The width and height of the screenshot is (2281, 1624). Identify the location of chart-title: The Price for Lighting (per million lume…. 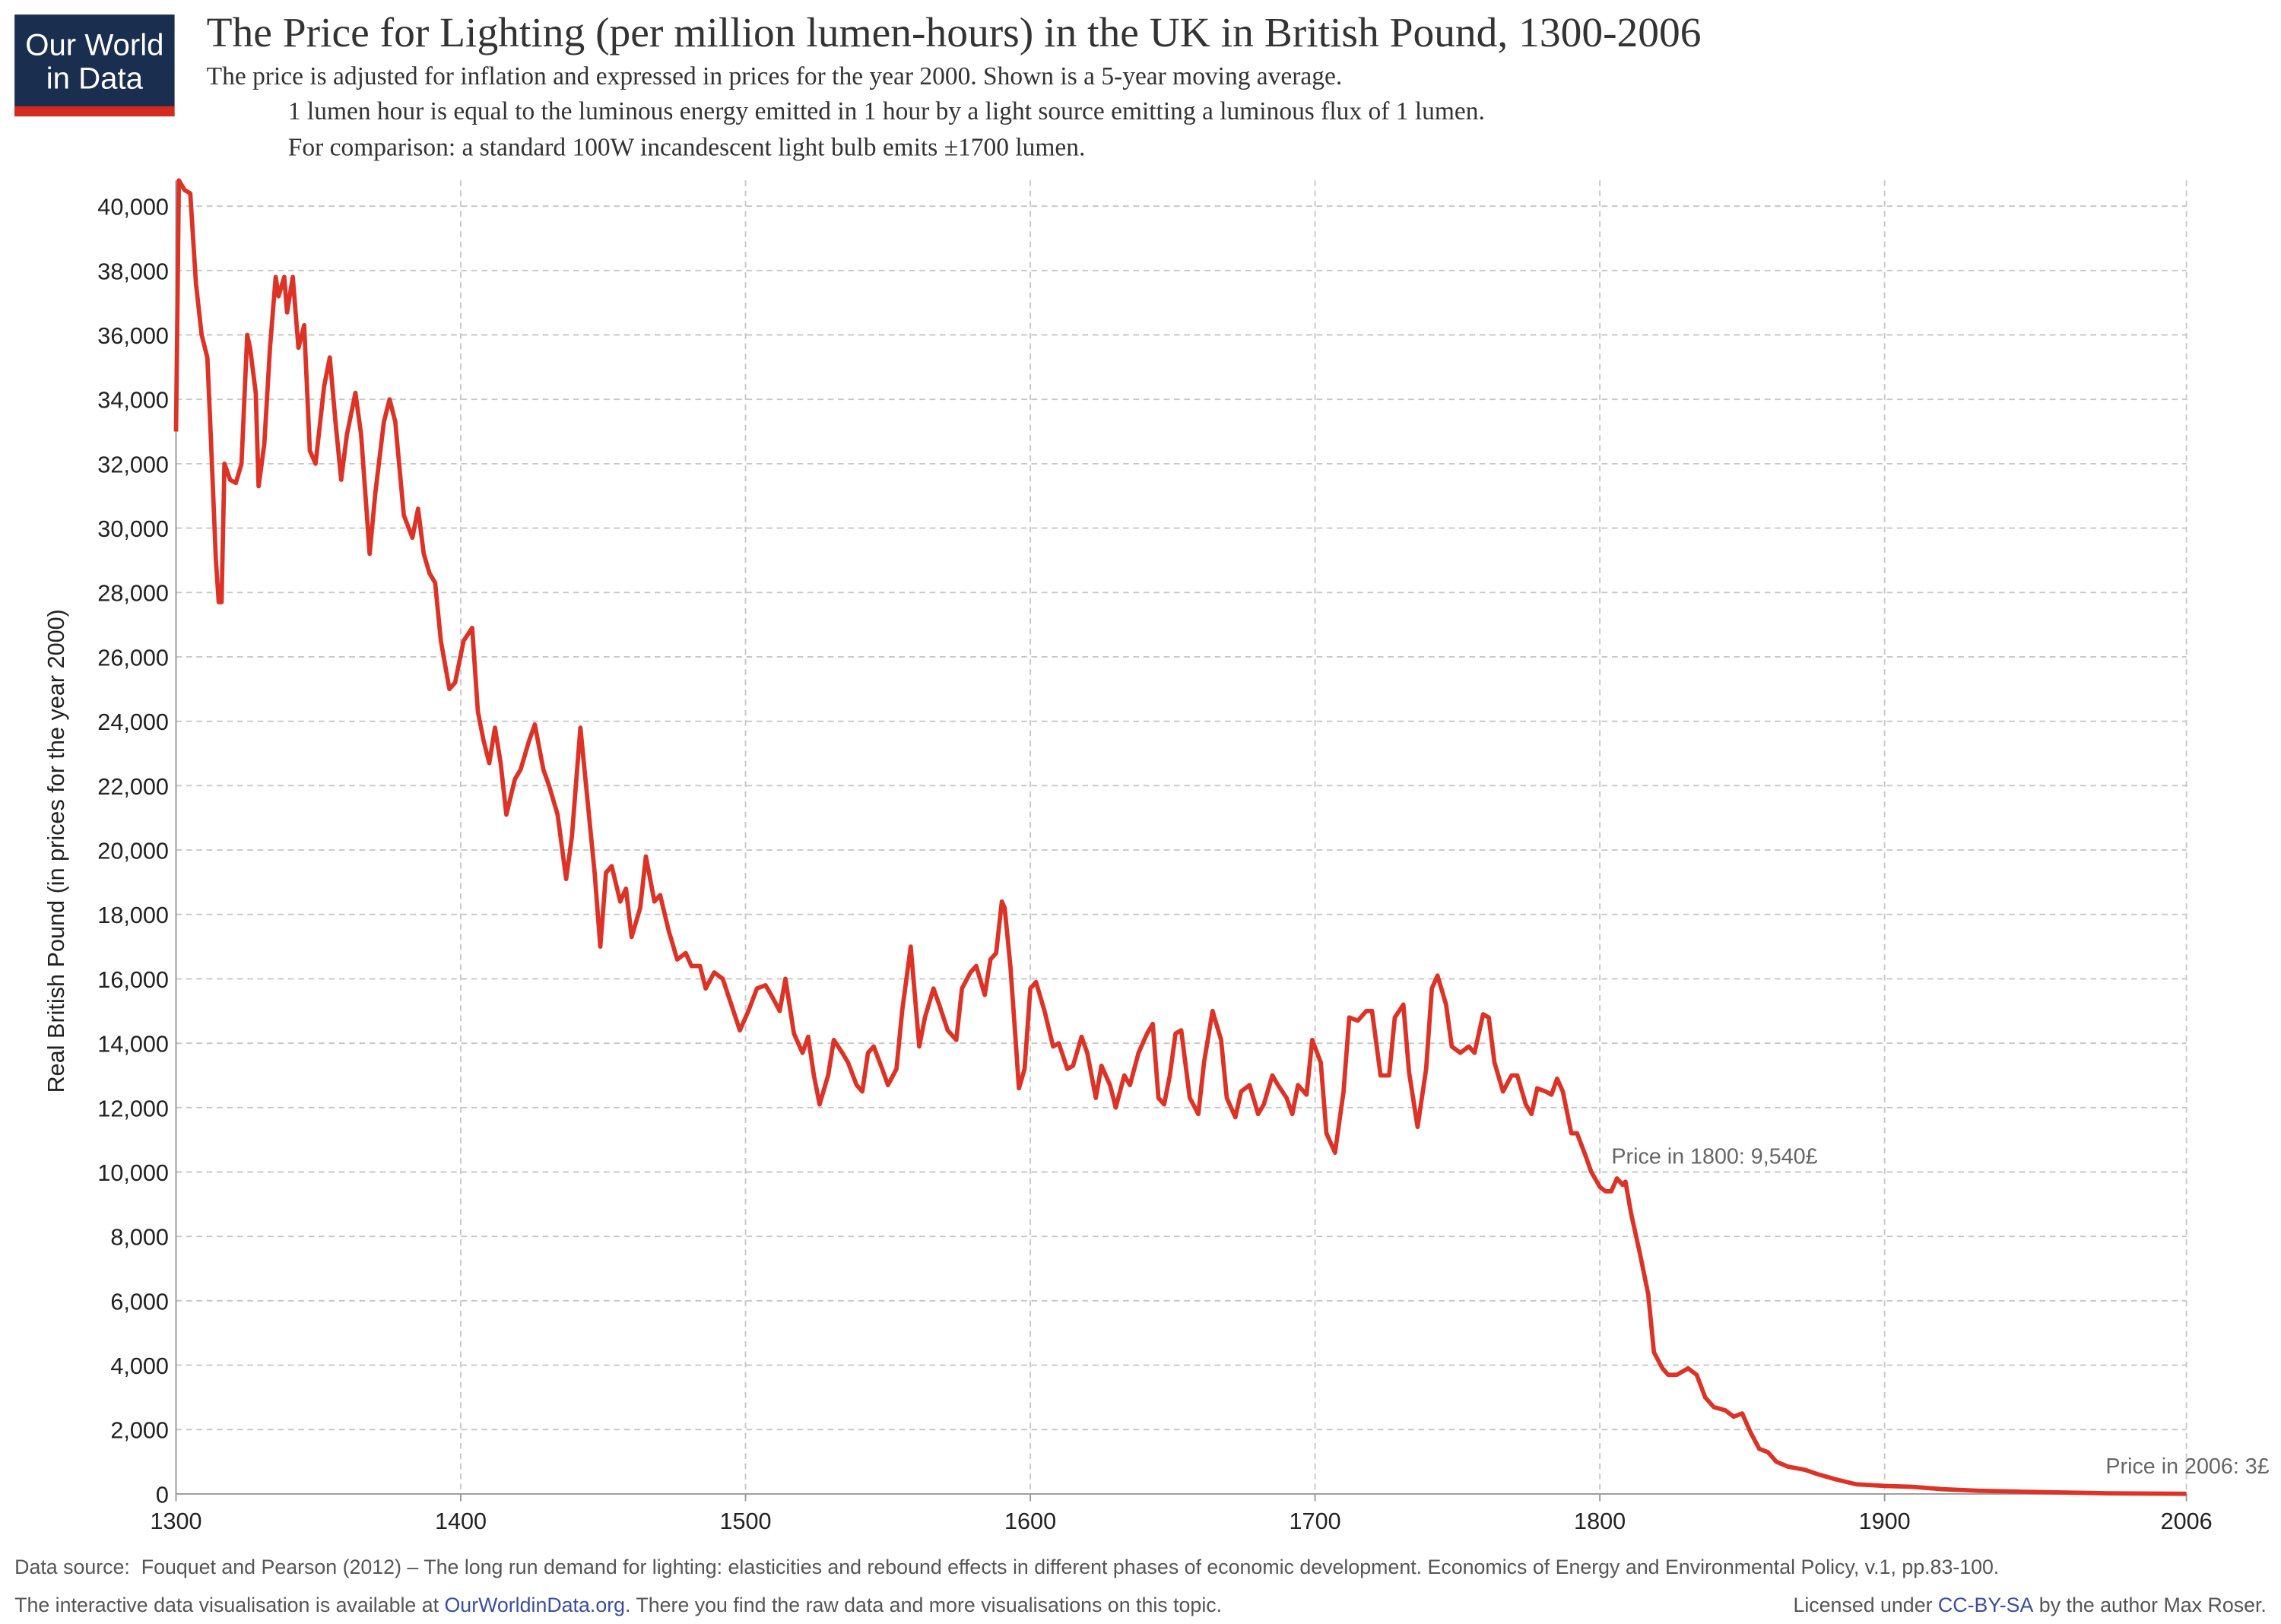
(954, 33).